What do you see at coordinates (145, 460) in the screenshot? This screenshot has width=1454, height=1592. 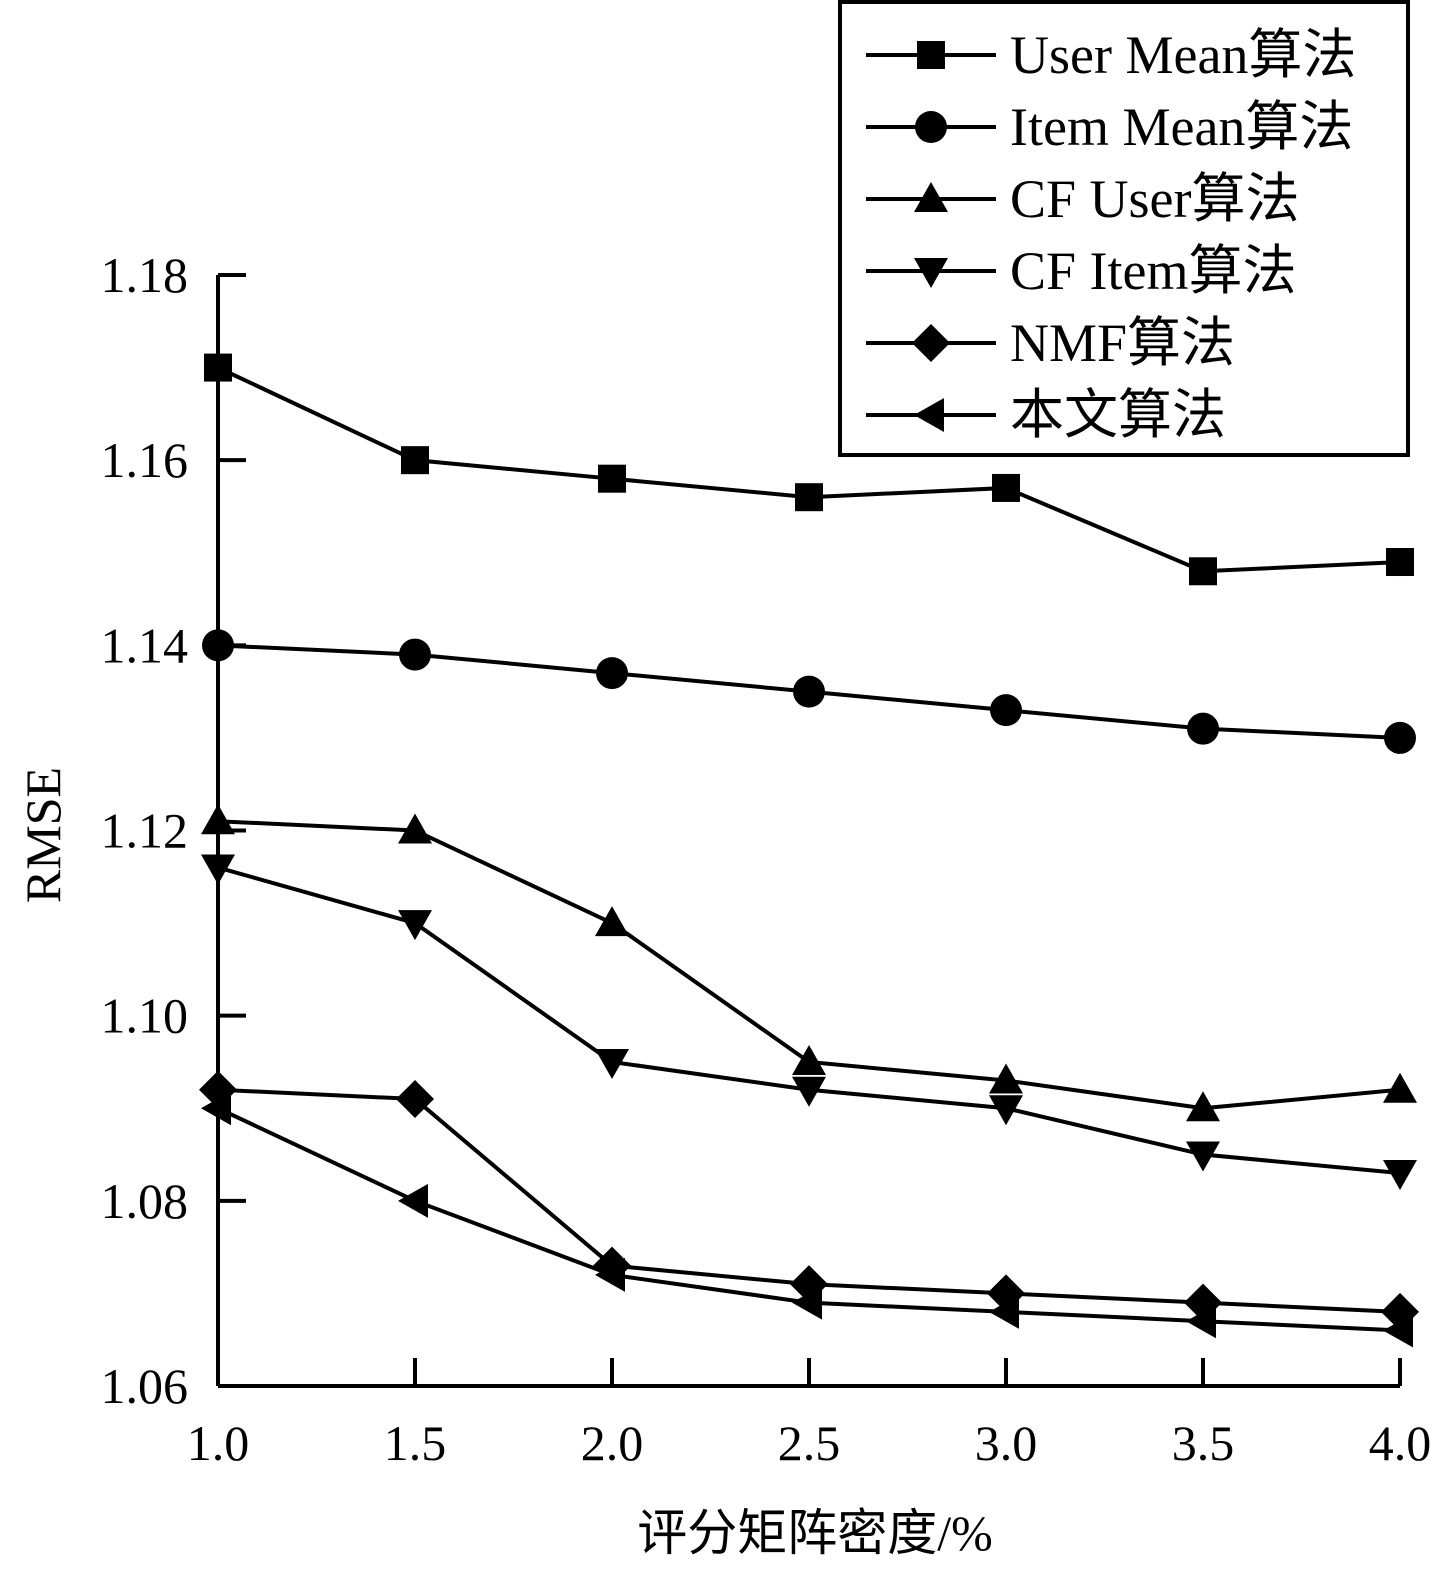 I see `y-tick-label: 1.16` at bounding box center [145, 460].